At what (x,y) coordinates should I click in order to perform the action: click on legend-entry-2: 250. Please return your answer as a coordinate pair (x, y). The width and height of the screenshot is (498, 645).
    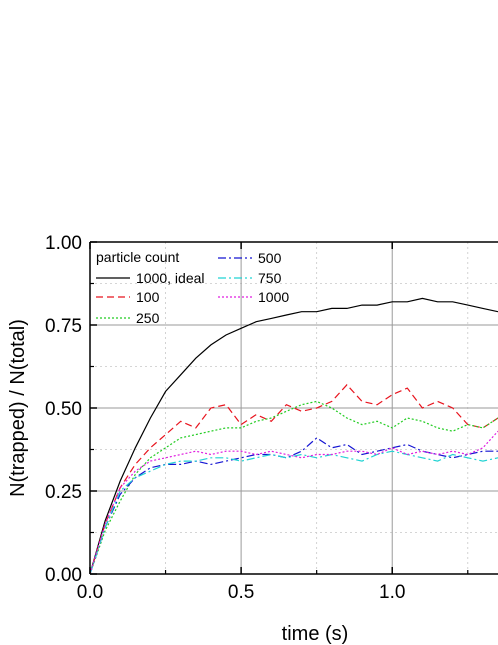
    Looking at the image, I should click on (148, 318).